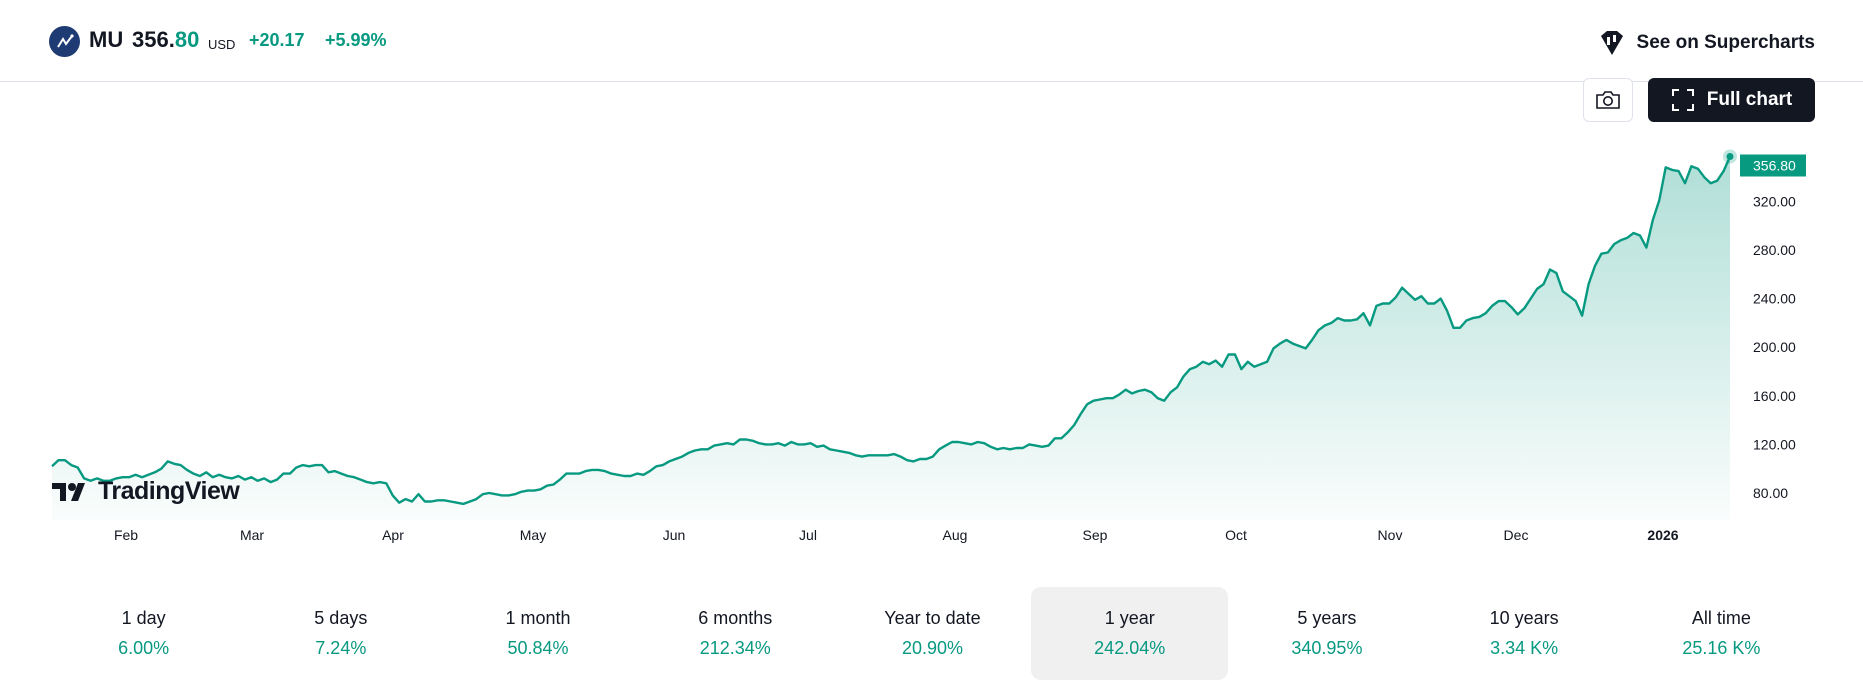 Image resolution: width=1863 pixels, height=690 pixels. Describe the element at coordinates (896, 535) in the screenshot. I see `x-axis: Feb Mar Apr May Jun Jul Aug Sep Oct Nov Dec 2026` at that location.